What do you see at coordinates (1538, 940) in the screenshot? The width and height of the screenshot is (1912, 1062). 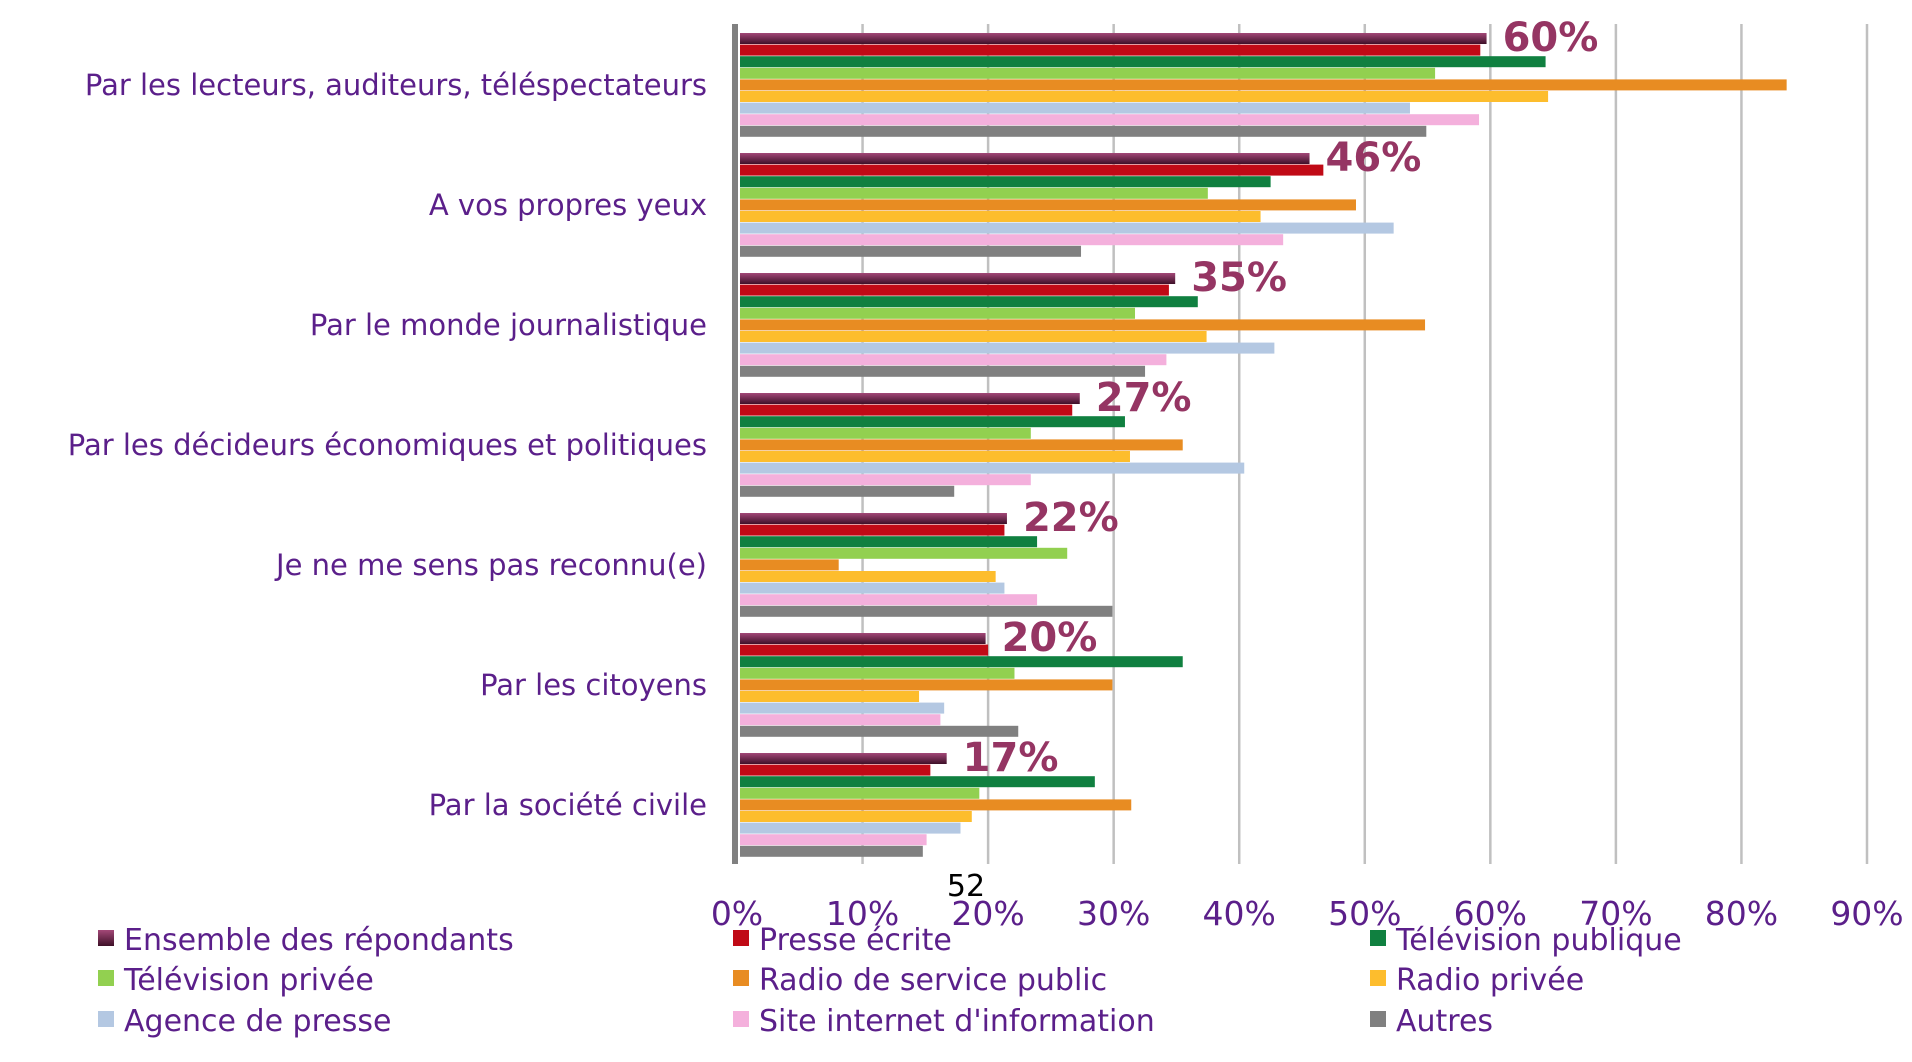 I see `legend-label: Télévision publique` at bounding box center [1538, 940].